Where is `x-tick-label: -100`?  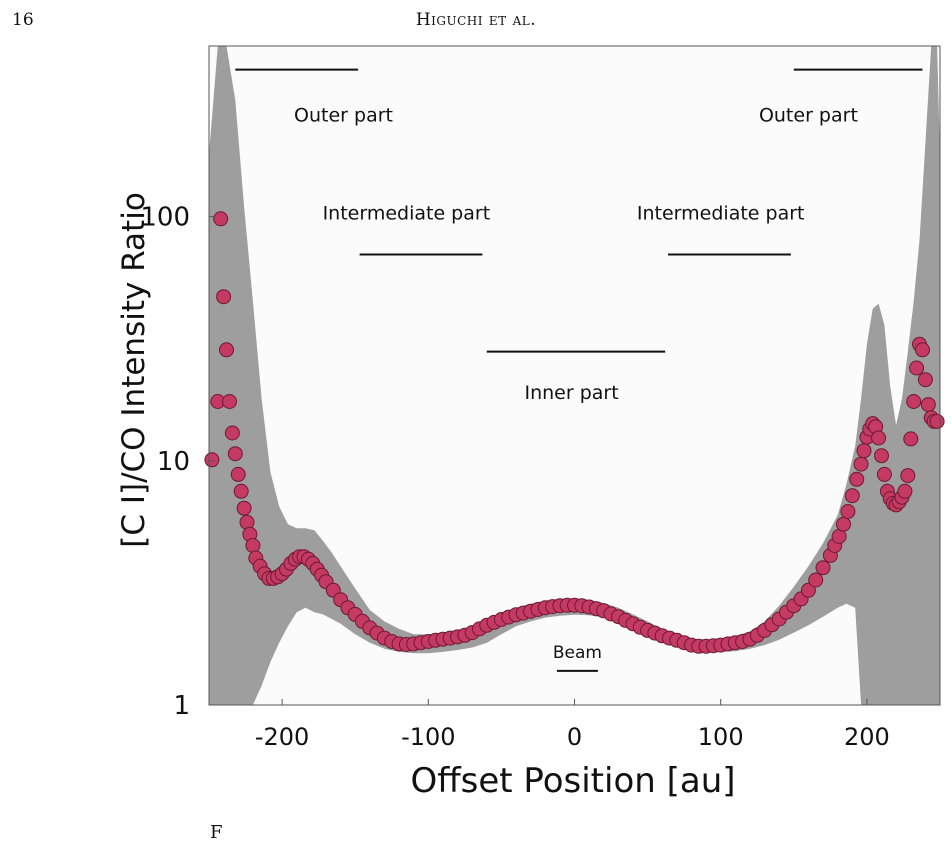 x-tick-label: -100 is located at coordinates (428, 737).